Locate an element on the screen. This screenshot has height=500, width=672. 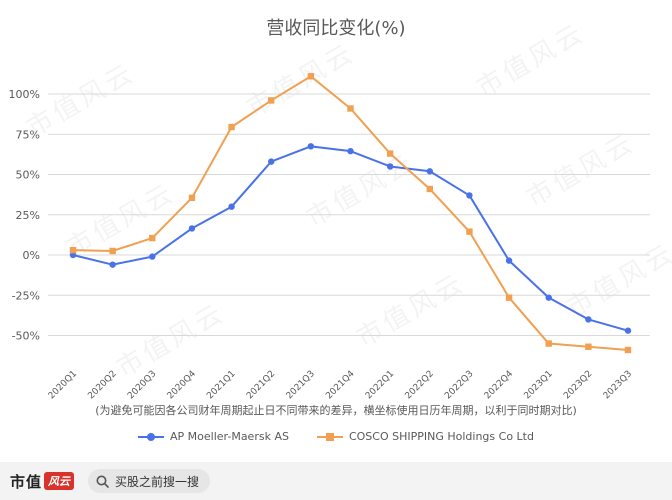
legend-swatch-maersk is located at coordinates (151, 437).